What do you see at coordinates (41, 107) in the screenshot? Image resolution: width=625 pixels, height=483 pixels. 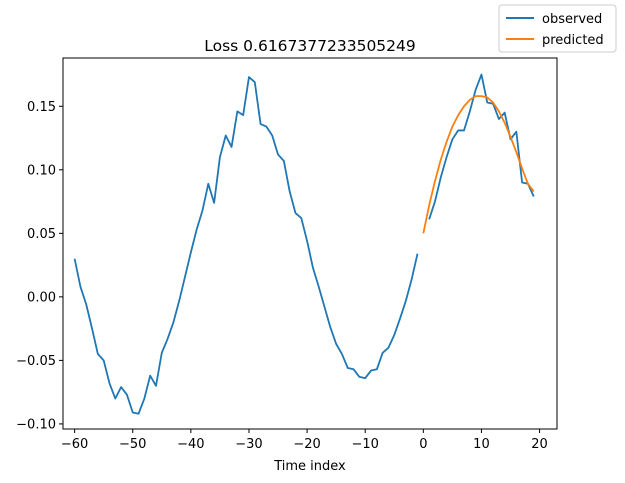 I see `y-tick-label: 0.15` at bounding box center [41, 107].